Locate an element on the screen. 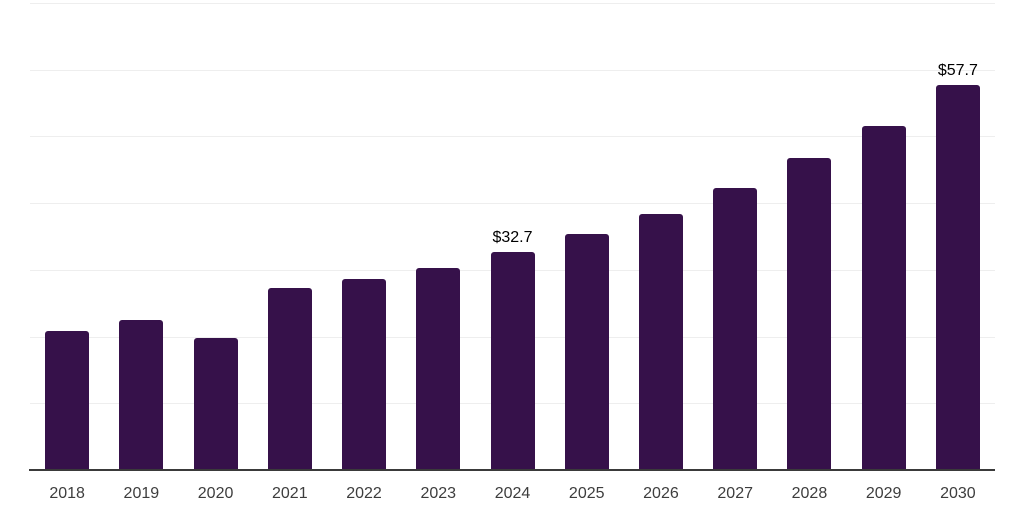 The width and height of the screenshot is (1024, 512). x-tick-2019: 2019 is located at coordinates (141, 493).